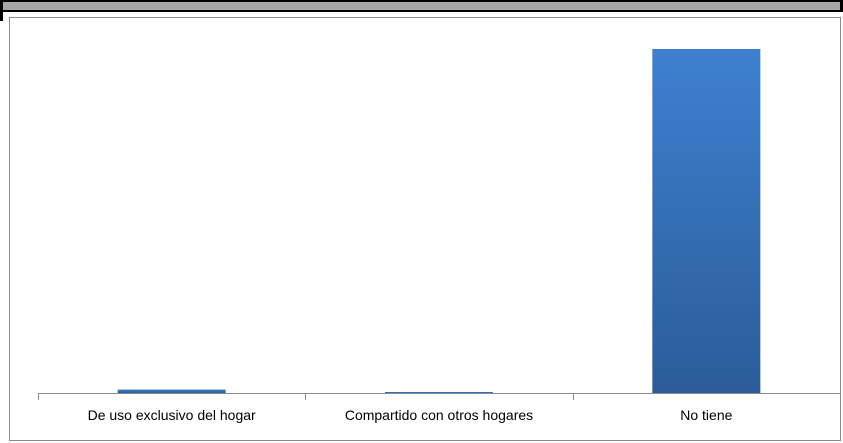 This screenshot has height=443, width=843. Describe the element at coordinates (421, 6) in the screenshot. I see `window-top-bar` at that location.